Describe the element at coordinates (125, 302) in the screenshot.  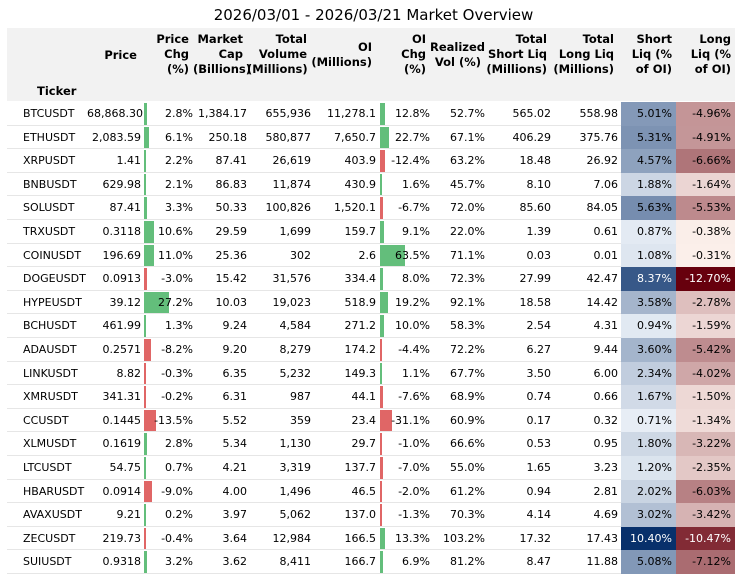
I see `cell-text: 39.12` at that location.